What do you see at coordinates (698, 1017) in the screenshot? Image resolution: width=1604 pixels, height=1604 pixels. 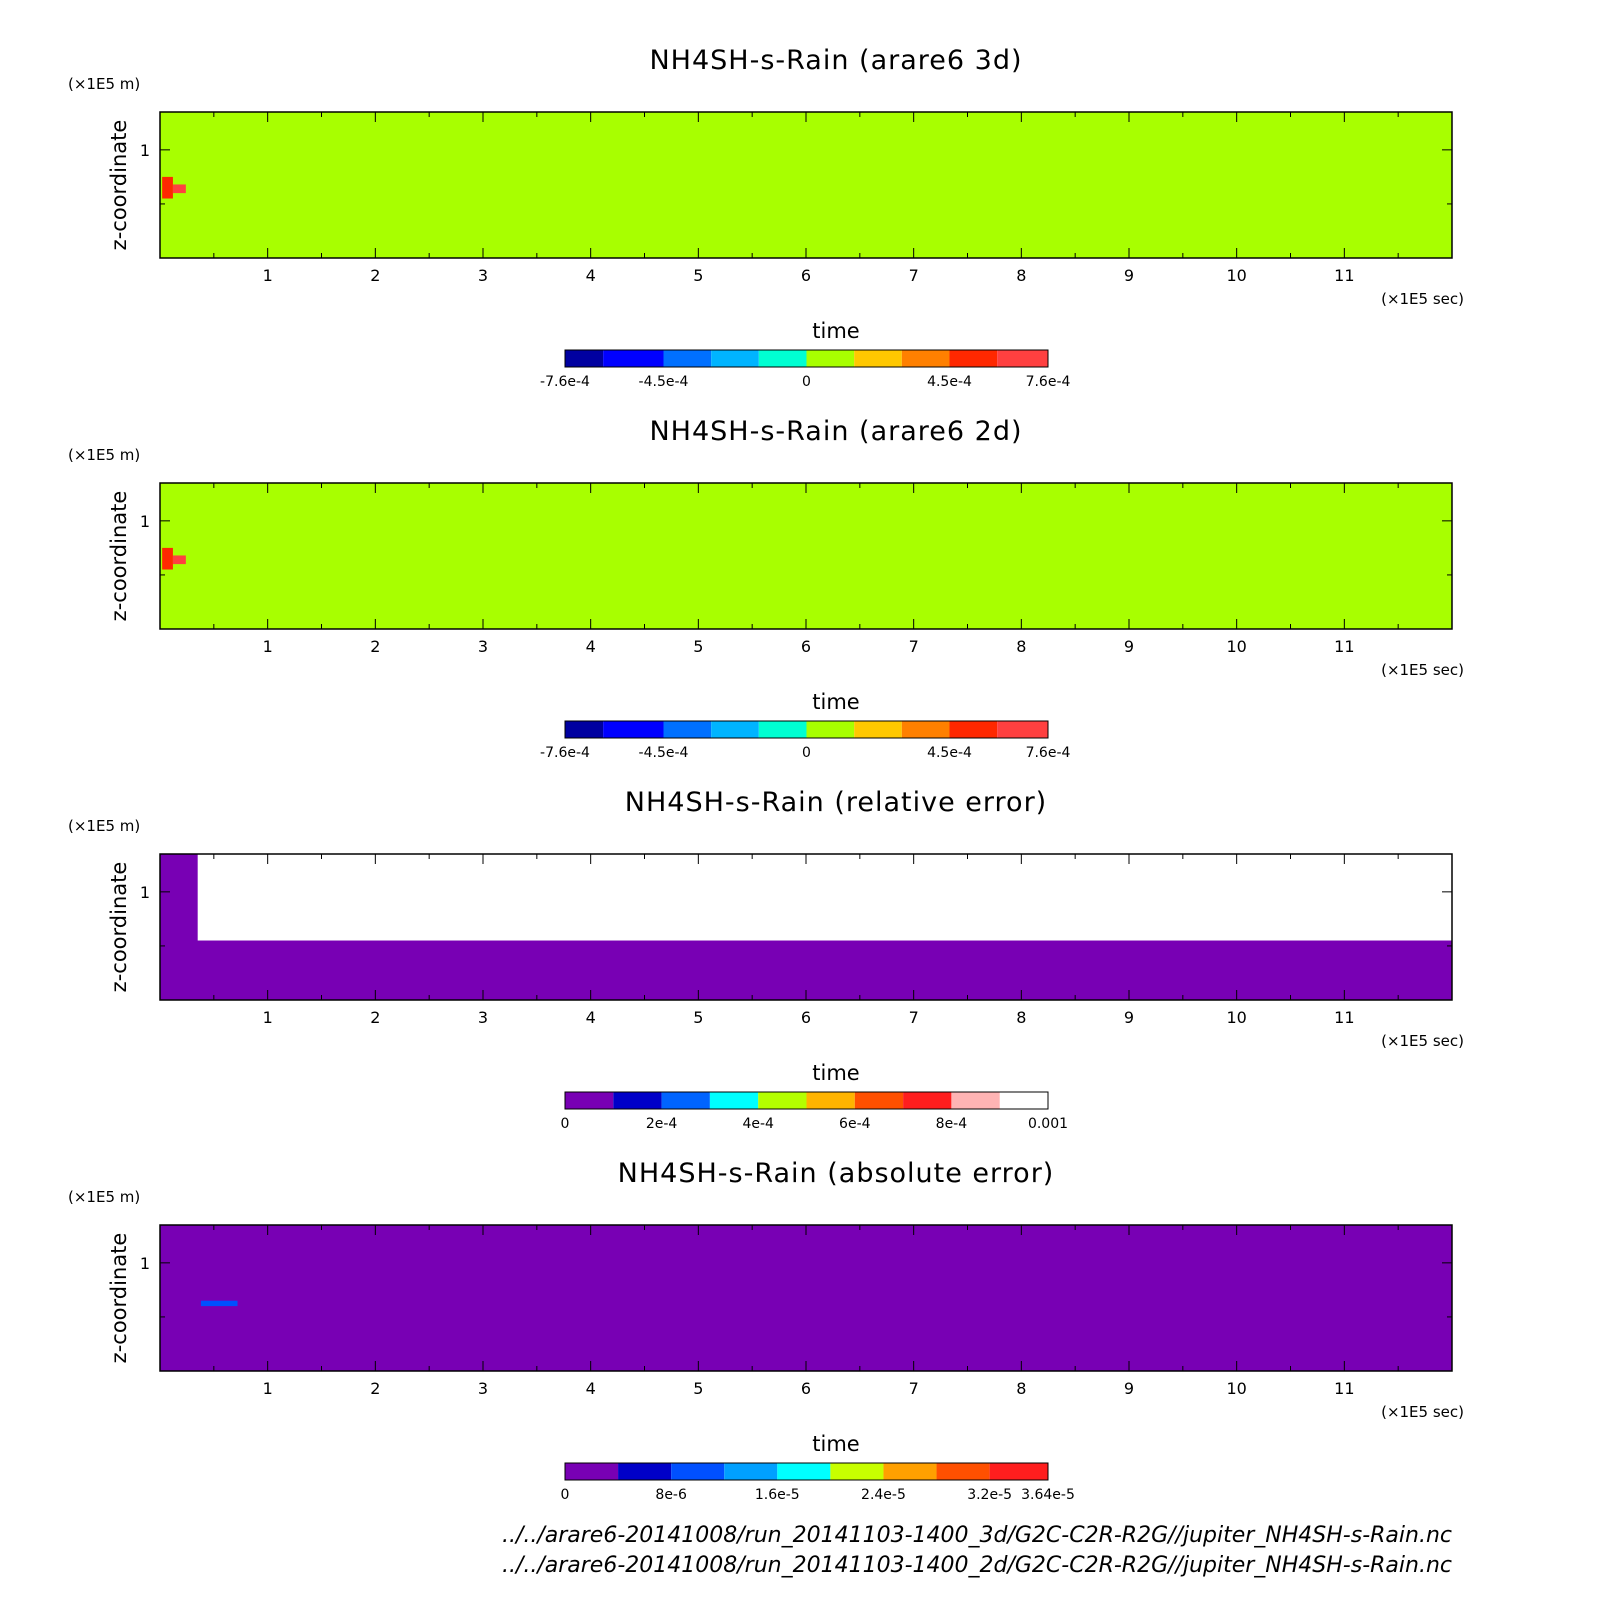 I see `x-tick-label: 5` at bounding box center [698, 1017].